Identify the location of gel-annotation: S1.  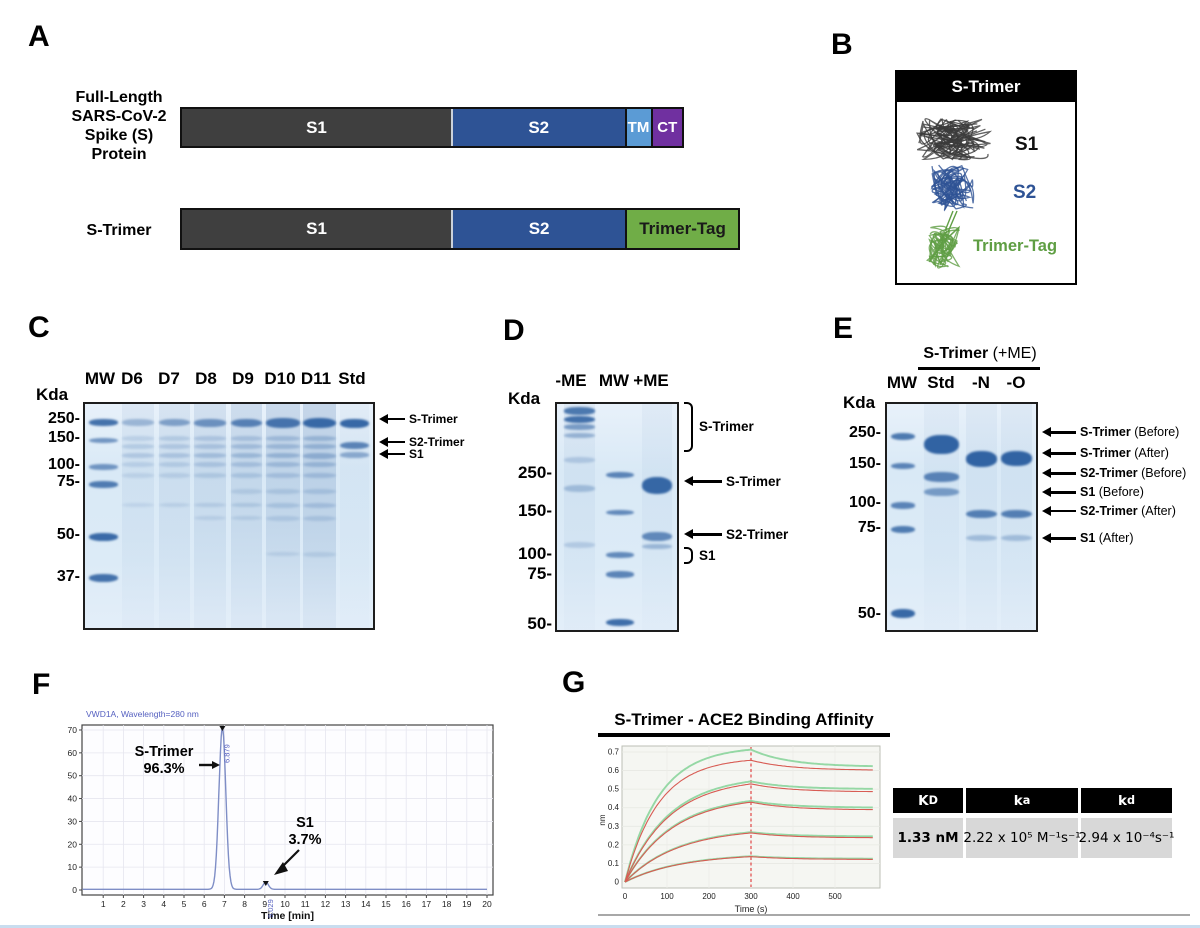
(401, 454).